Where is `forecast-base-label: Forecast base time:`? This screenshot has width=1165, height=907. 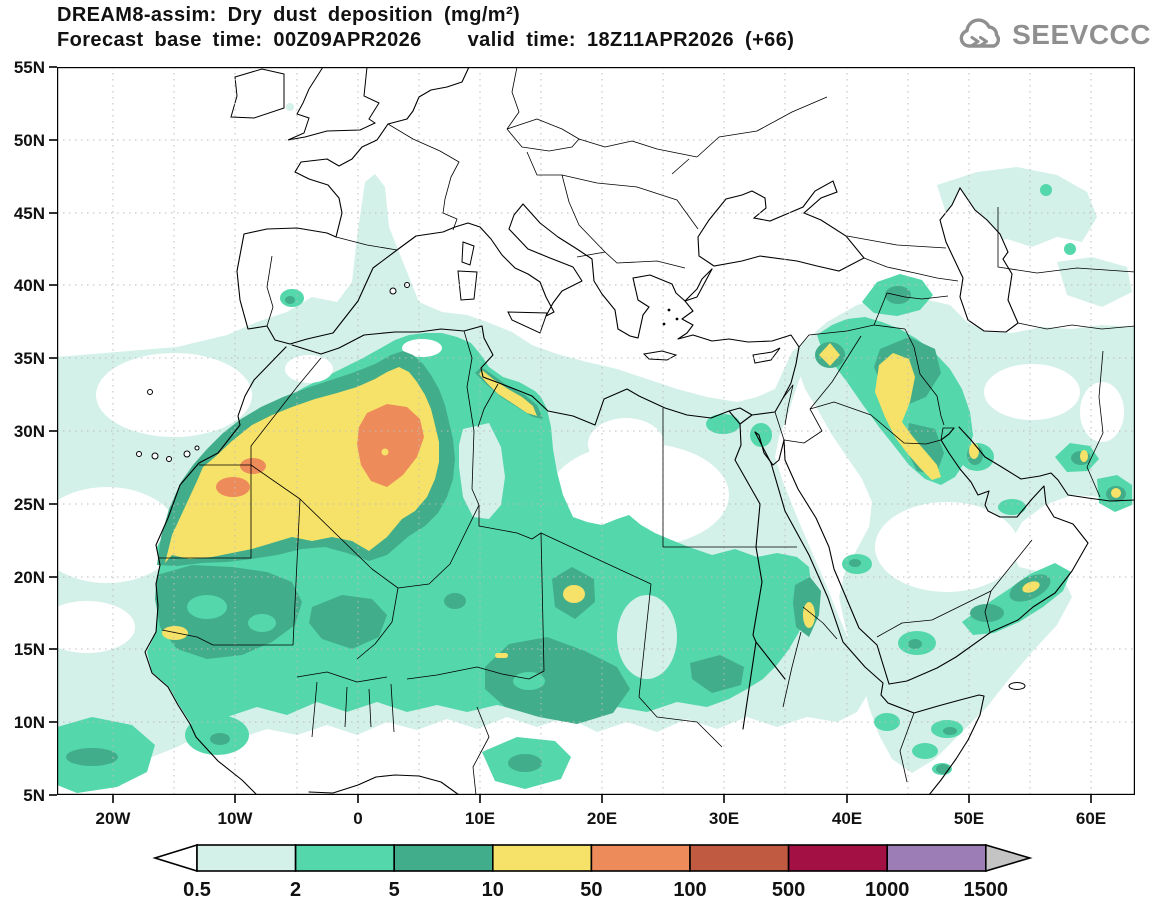
forecast-base-label: Forecast base time: is located at coordinates (160, 40).